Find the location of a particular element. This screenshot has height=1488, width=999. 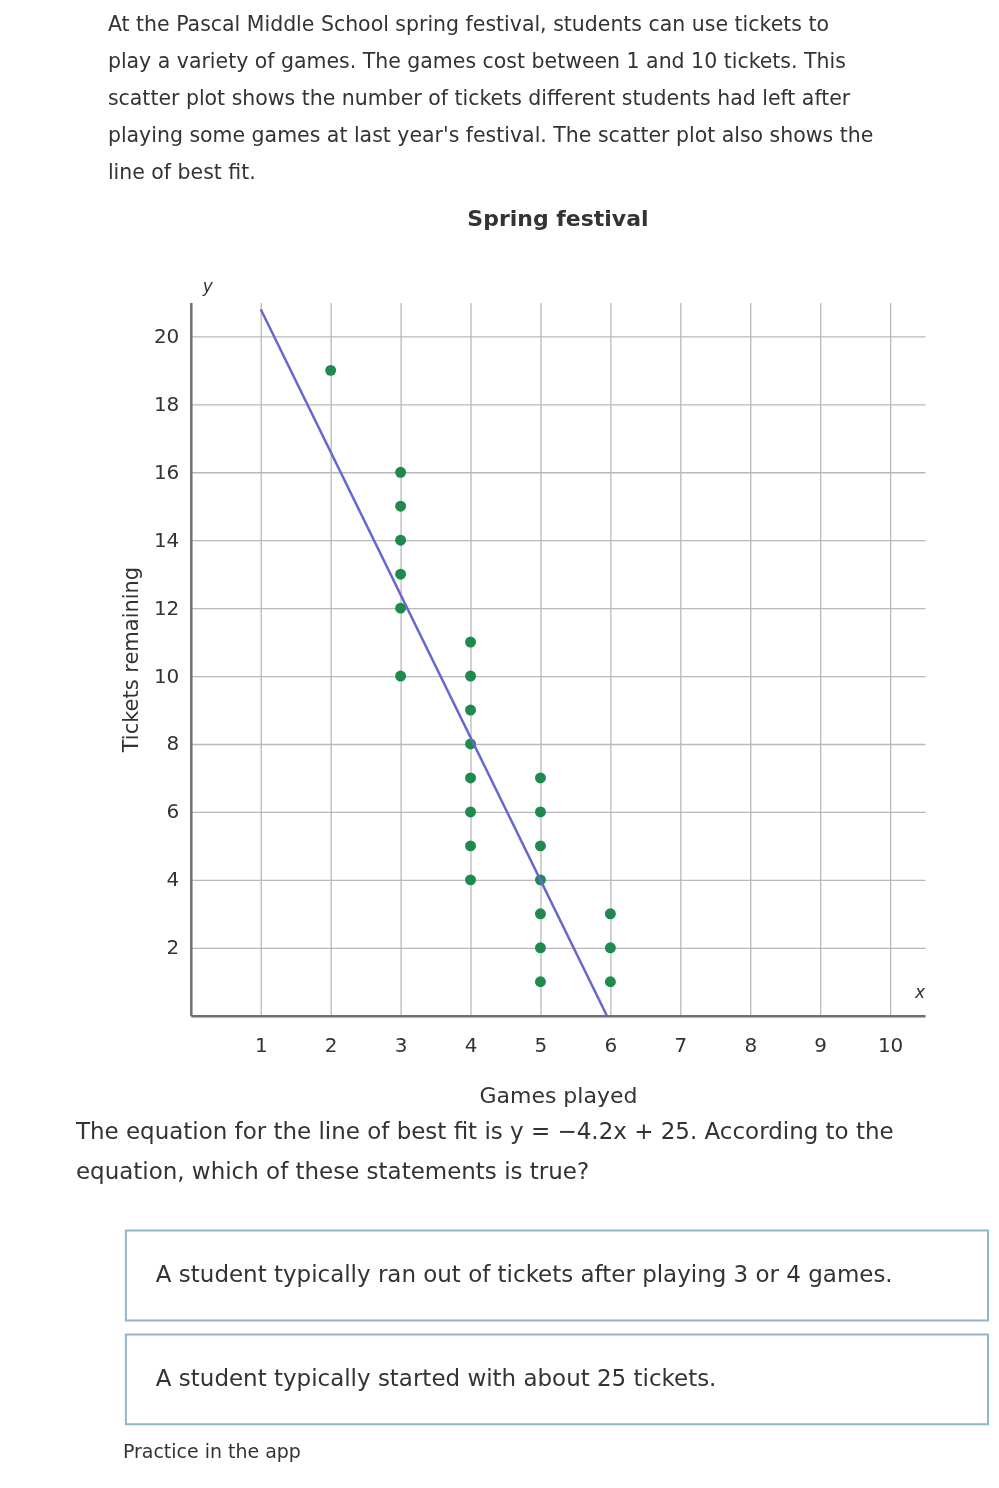

y-tick-label: 18 is located at coordinates (166, 403).